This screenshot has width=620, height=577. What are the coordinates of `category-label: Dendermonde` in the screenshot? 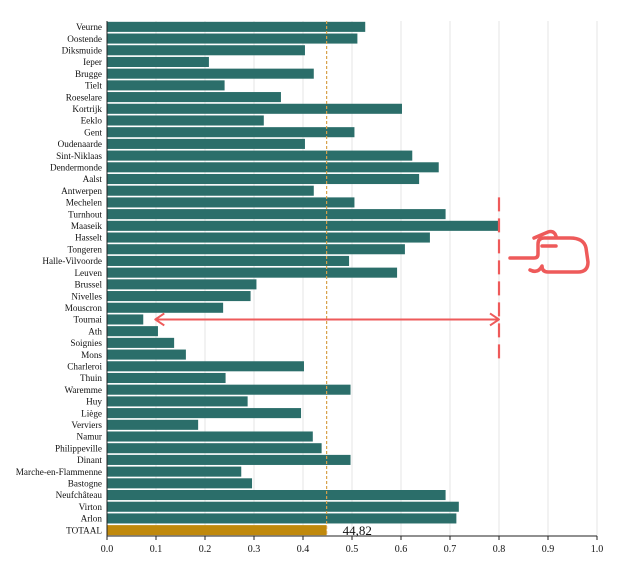 It's located at (76, 168).